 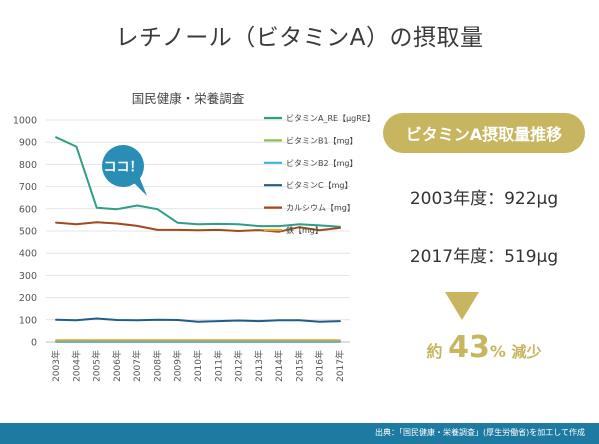 I want to click on summary-badge: ビタミンA摂取量推移, so click(x=484, y=133).